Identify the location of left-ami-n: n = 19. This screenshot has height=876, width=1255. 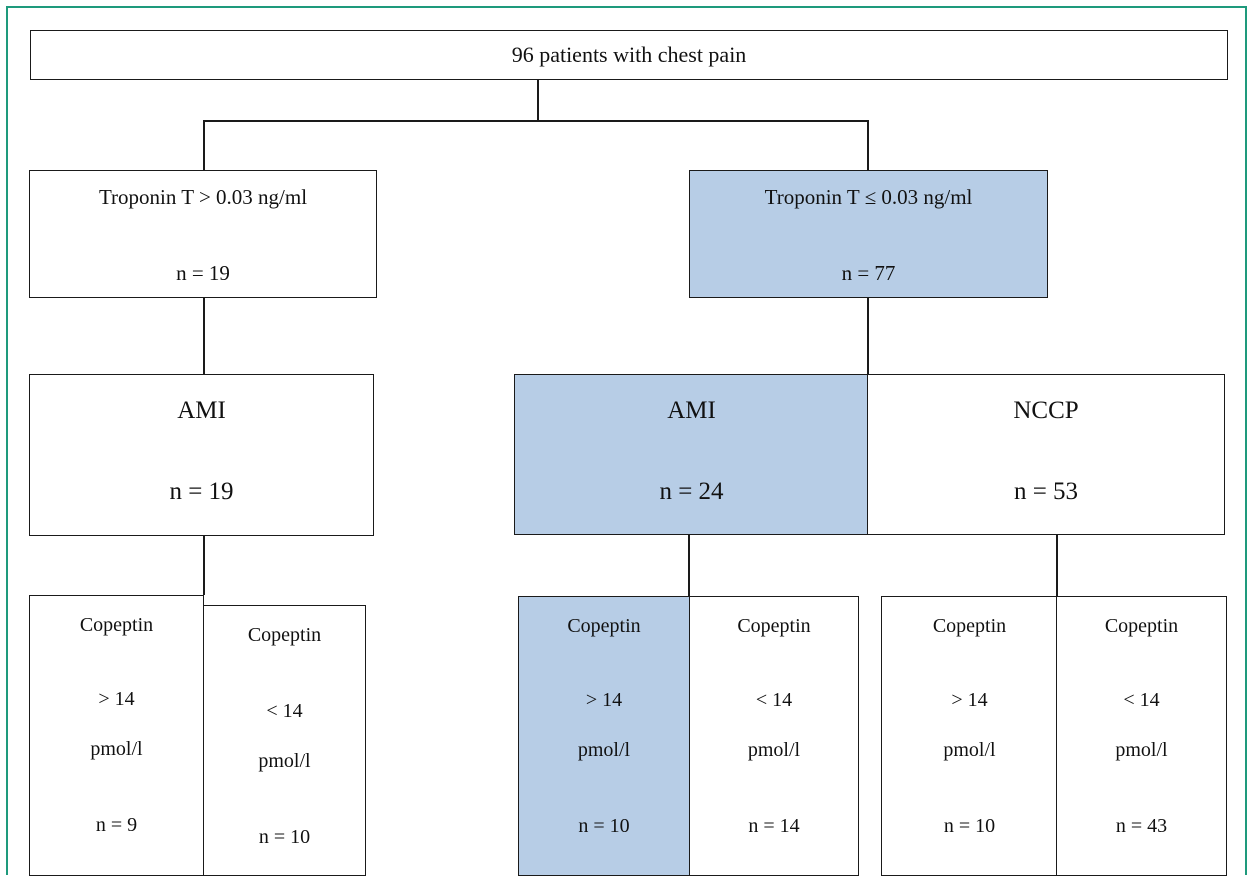
(201, 491).